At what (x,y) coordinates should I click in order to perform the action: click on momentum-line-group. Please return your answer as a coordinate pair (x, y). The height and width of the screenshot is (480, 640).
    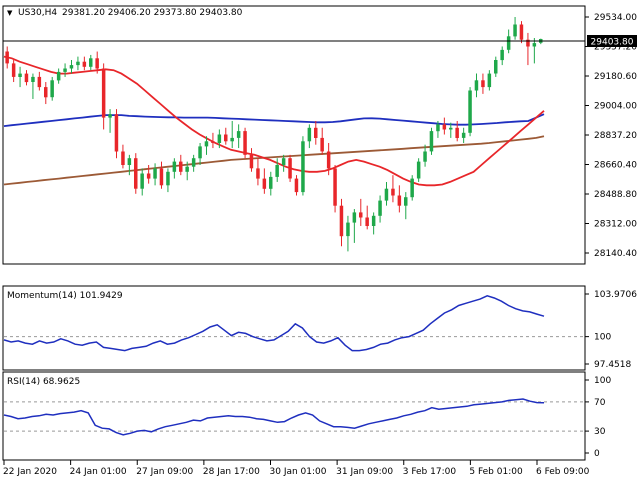
    Looking at the image, I should click on (274, 323).